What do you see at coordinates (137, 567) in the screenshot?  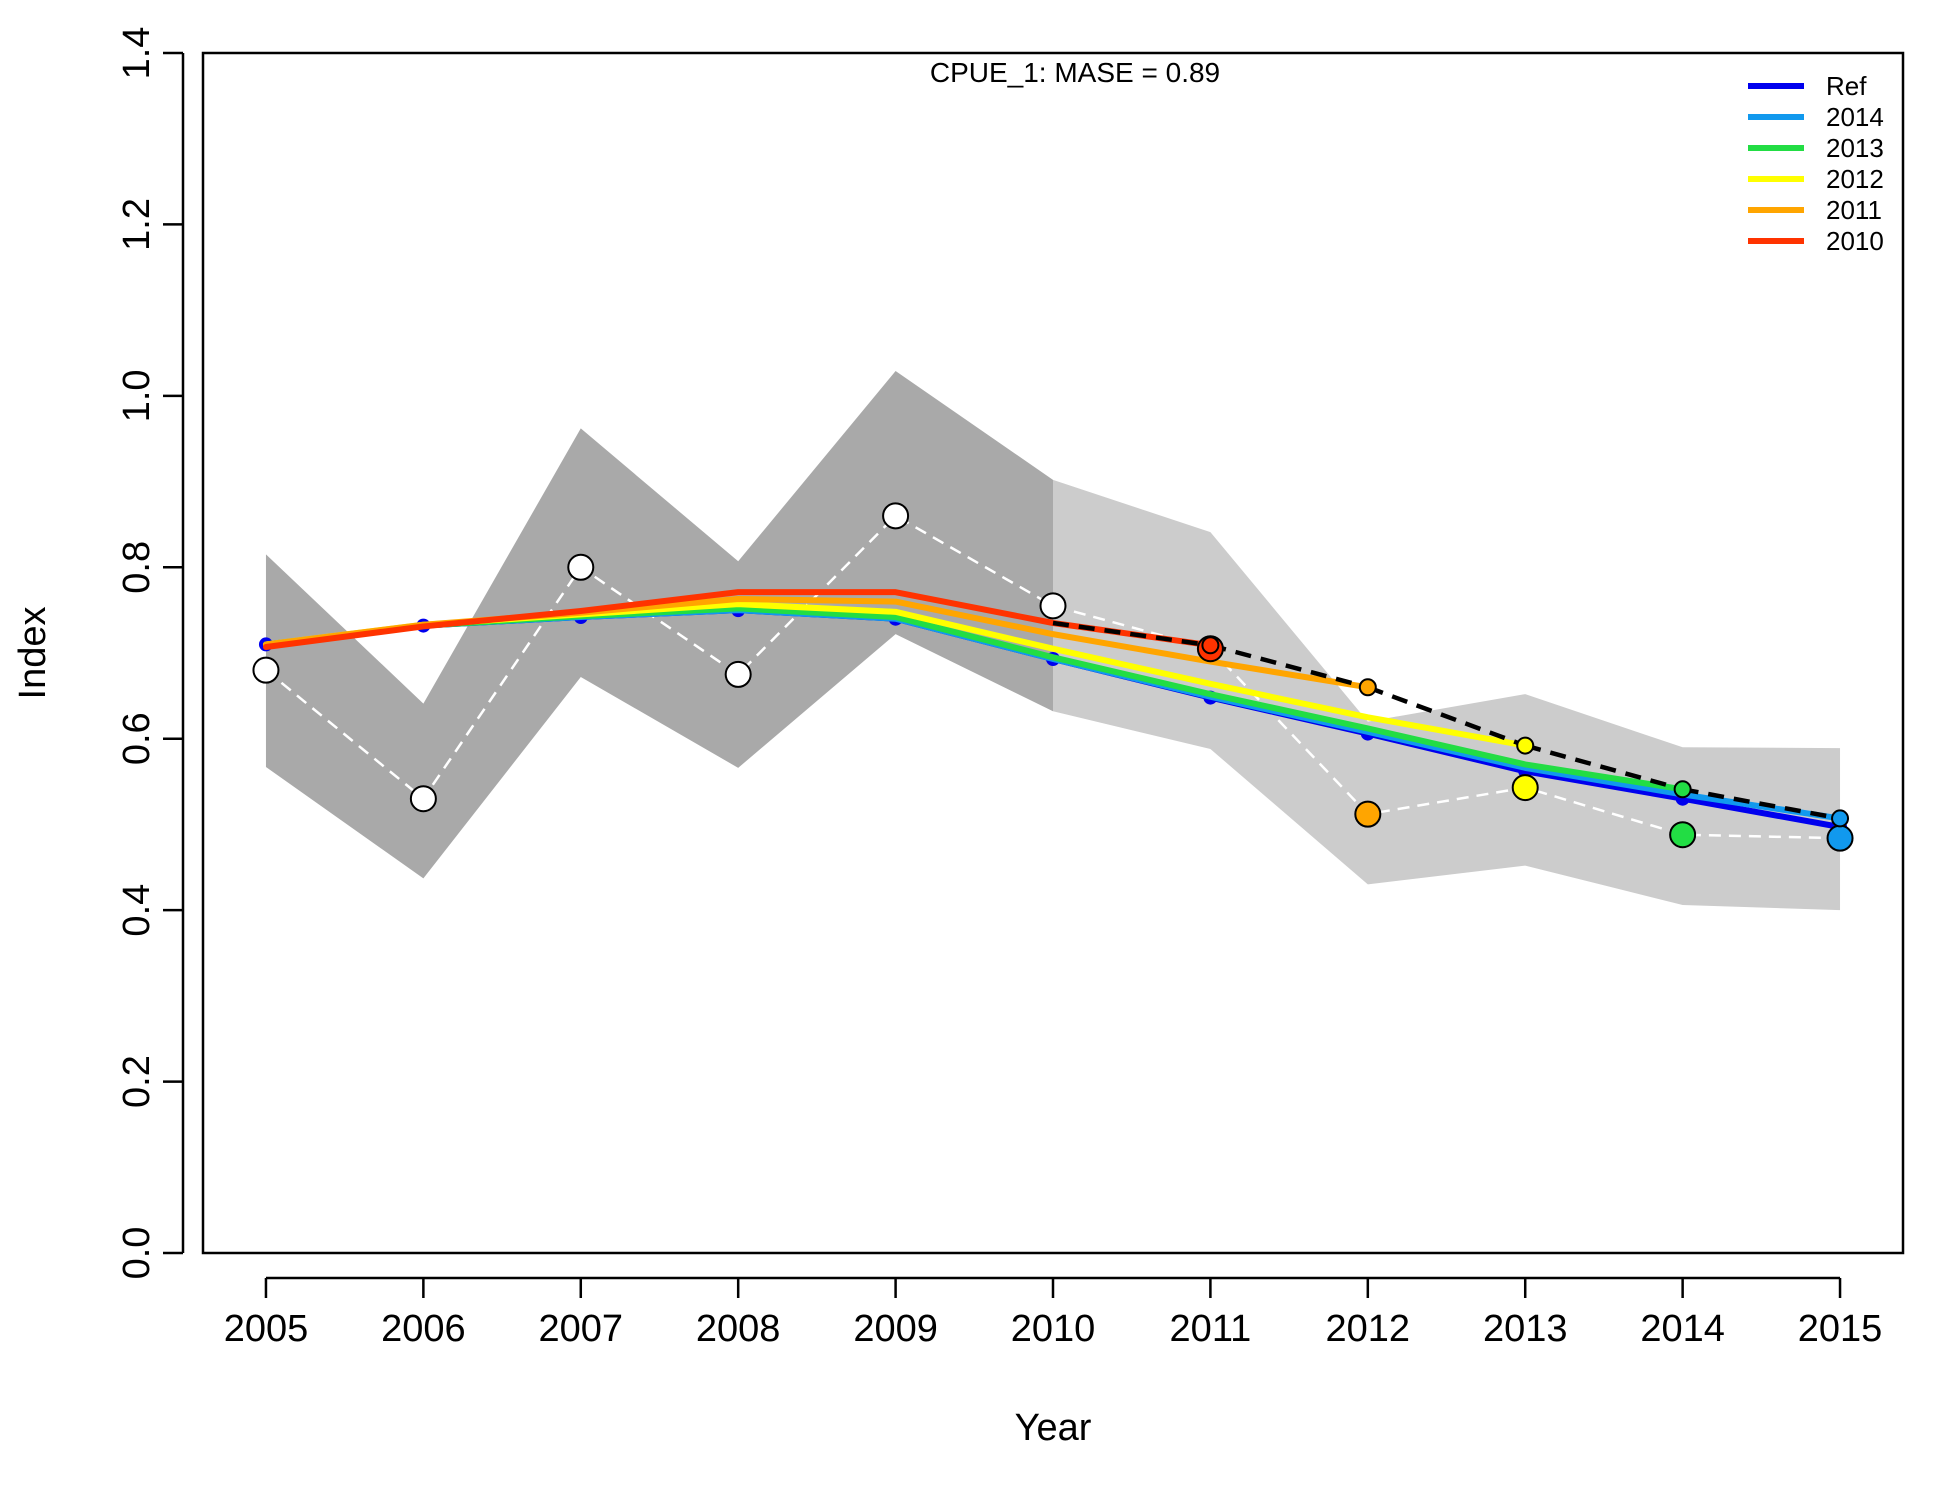 I see `y-tick-label: 0.8` at bounding box center [137, 567].